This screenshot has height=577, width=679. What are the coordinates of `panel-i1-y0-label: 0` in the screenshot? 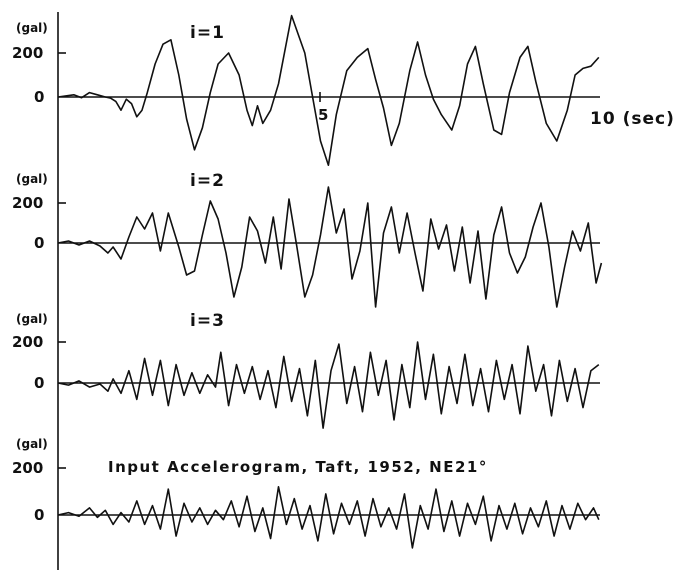 It's located at (39, 97).